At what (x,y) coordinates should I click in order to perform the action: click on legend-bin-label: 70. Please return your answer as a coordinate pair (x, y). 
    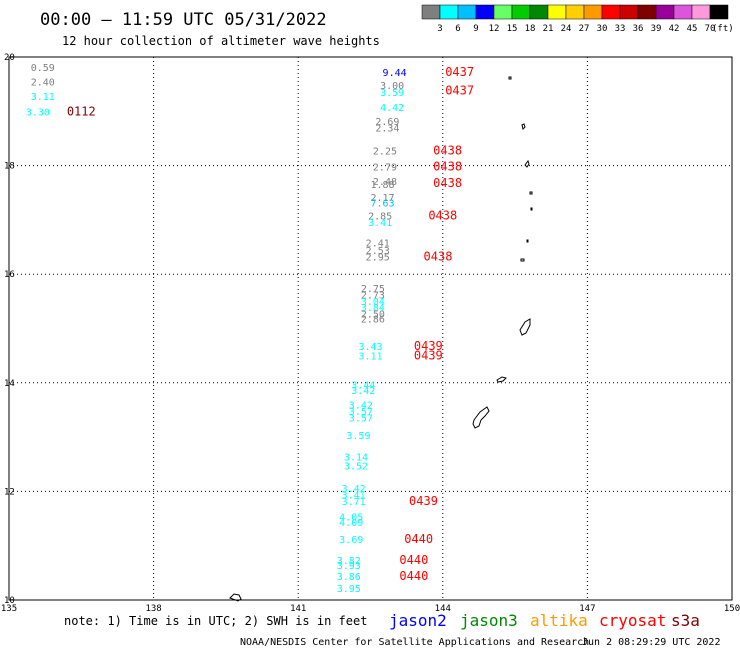
    Looking at the image, I should click on (710, 29).